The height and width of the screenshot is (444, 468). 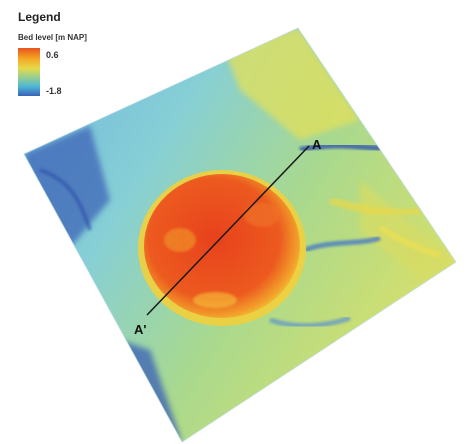 I want to click on profile-end-label: A', so click(x=140, y=329).